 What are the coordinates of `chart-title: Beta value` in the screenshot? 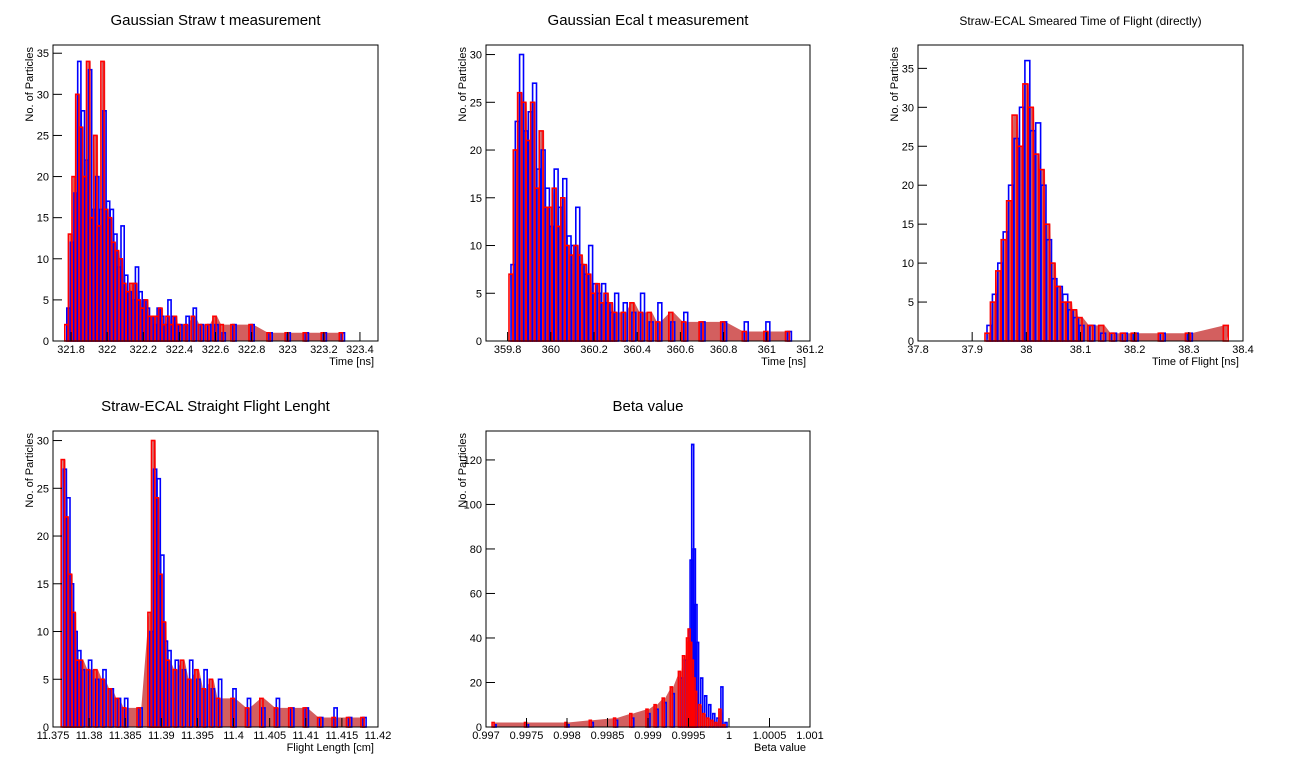 It's located at (648, 406).